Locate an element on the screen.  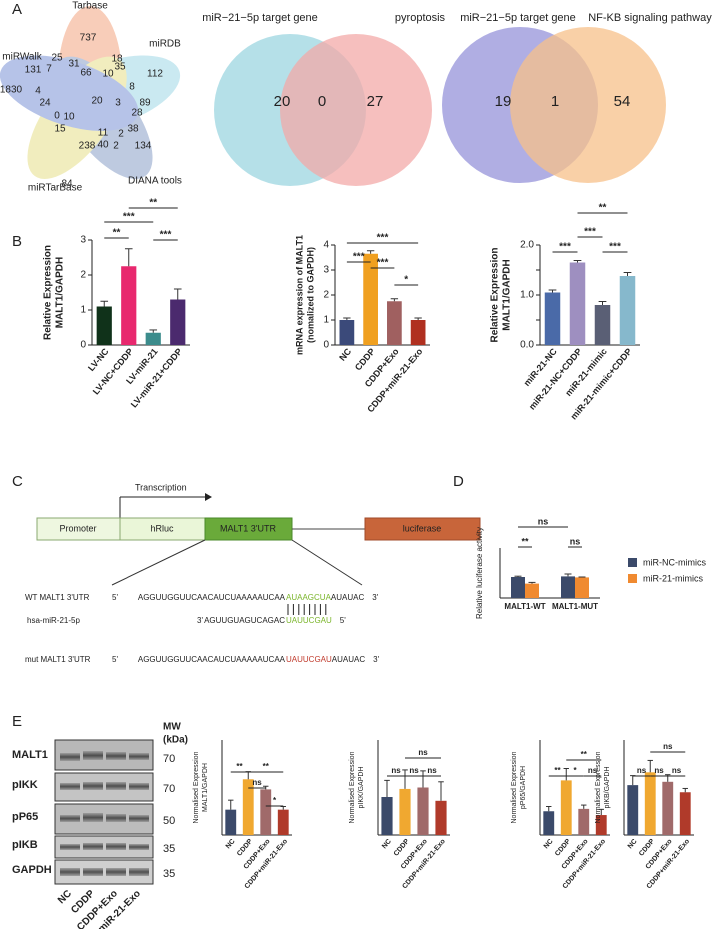
legend-swatch is located at coordinates (632, 562).